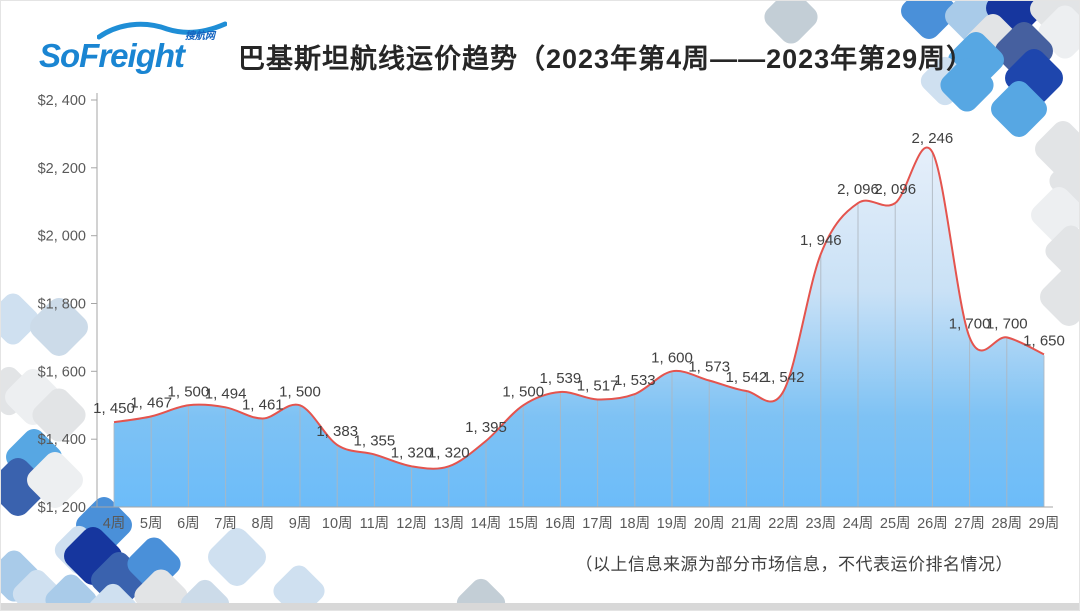 The width and height of the screenshot is (1080, 611). Describe the element at coordinates (62, 372) in the screenshot. I see `y-axis-label: $1, 600` at that location.